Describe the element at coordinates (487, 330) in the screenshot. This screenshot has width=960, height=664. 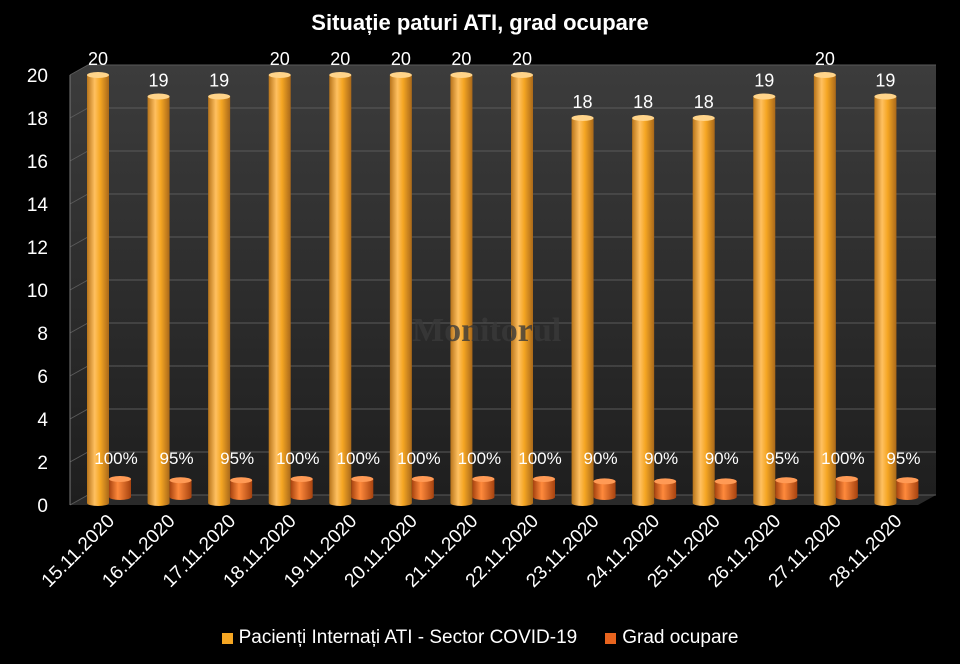
I see `watermark-logo: Monitorul` at that location.